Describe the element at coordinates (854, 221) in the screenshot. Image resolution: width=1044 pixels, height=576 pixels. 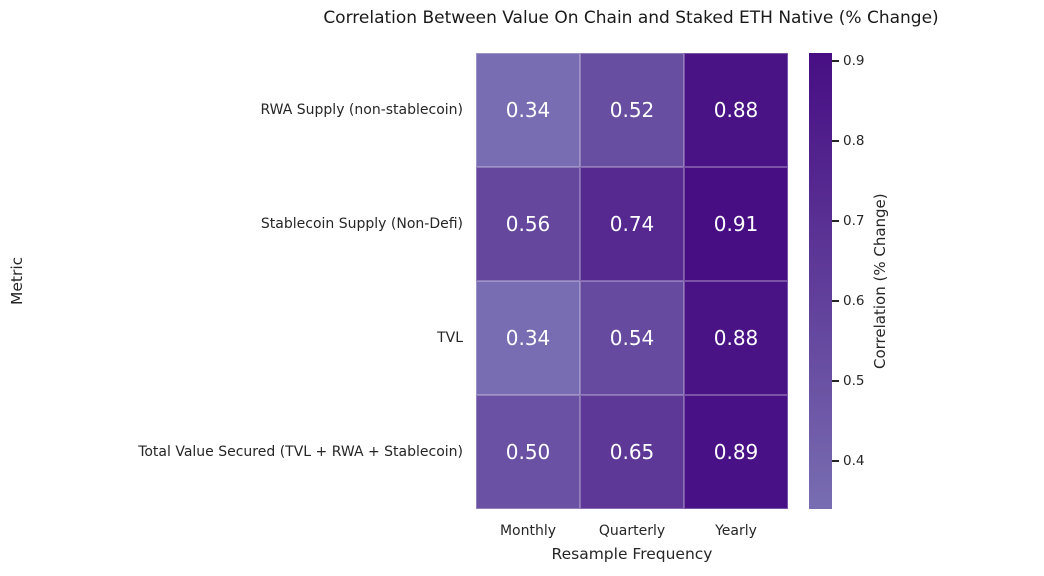
I see `colorbar-tick-label: 0.7` at that location.